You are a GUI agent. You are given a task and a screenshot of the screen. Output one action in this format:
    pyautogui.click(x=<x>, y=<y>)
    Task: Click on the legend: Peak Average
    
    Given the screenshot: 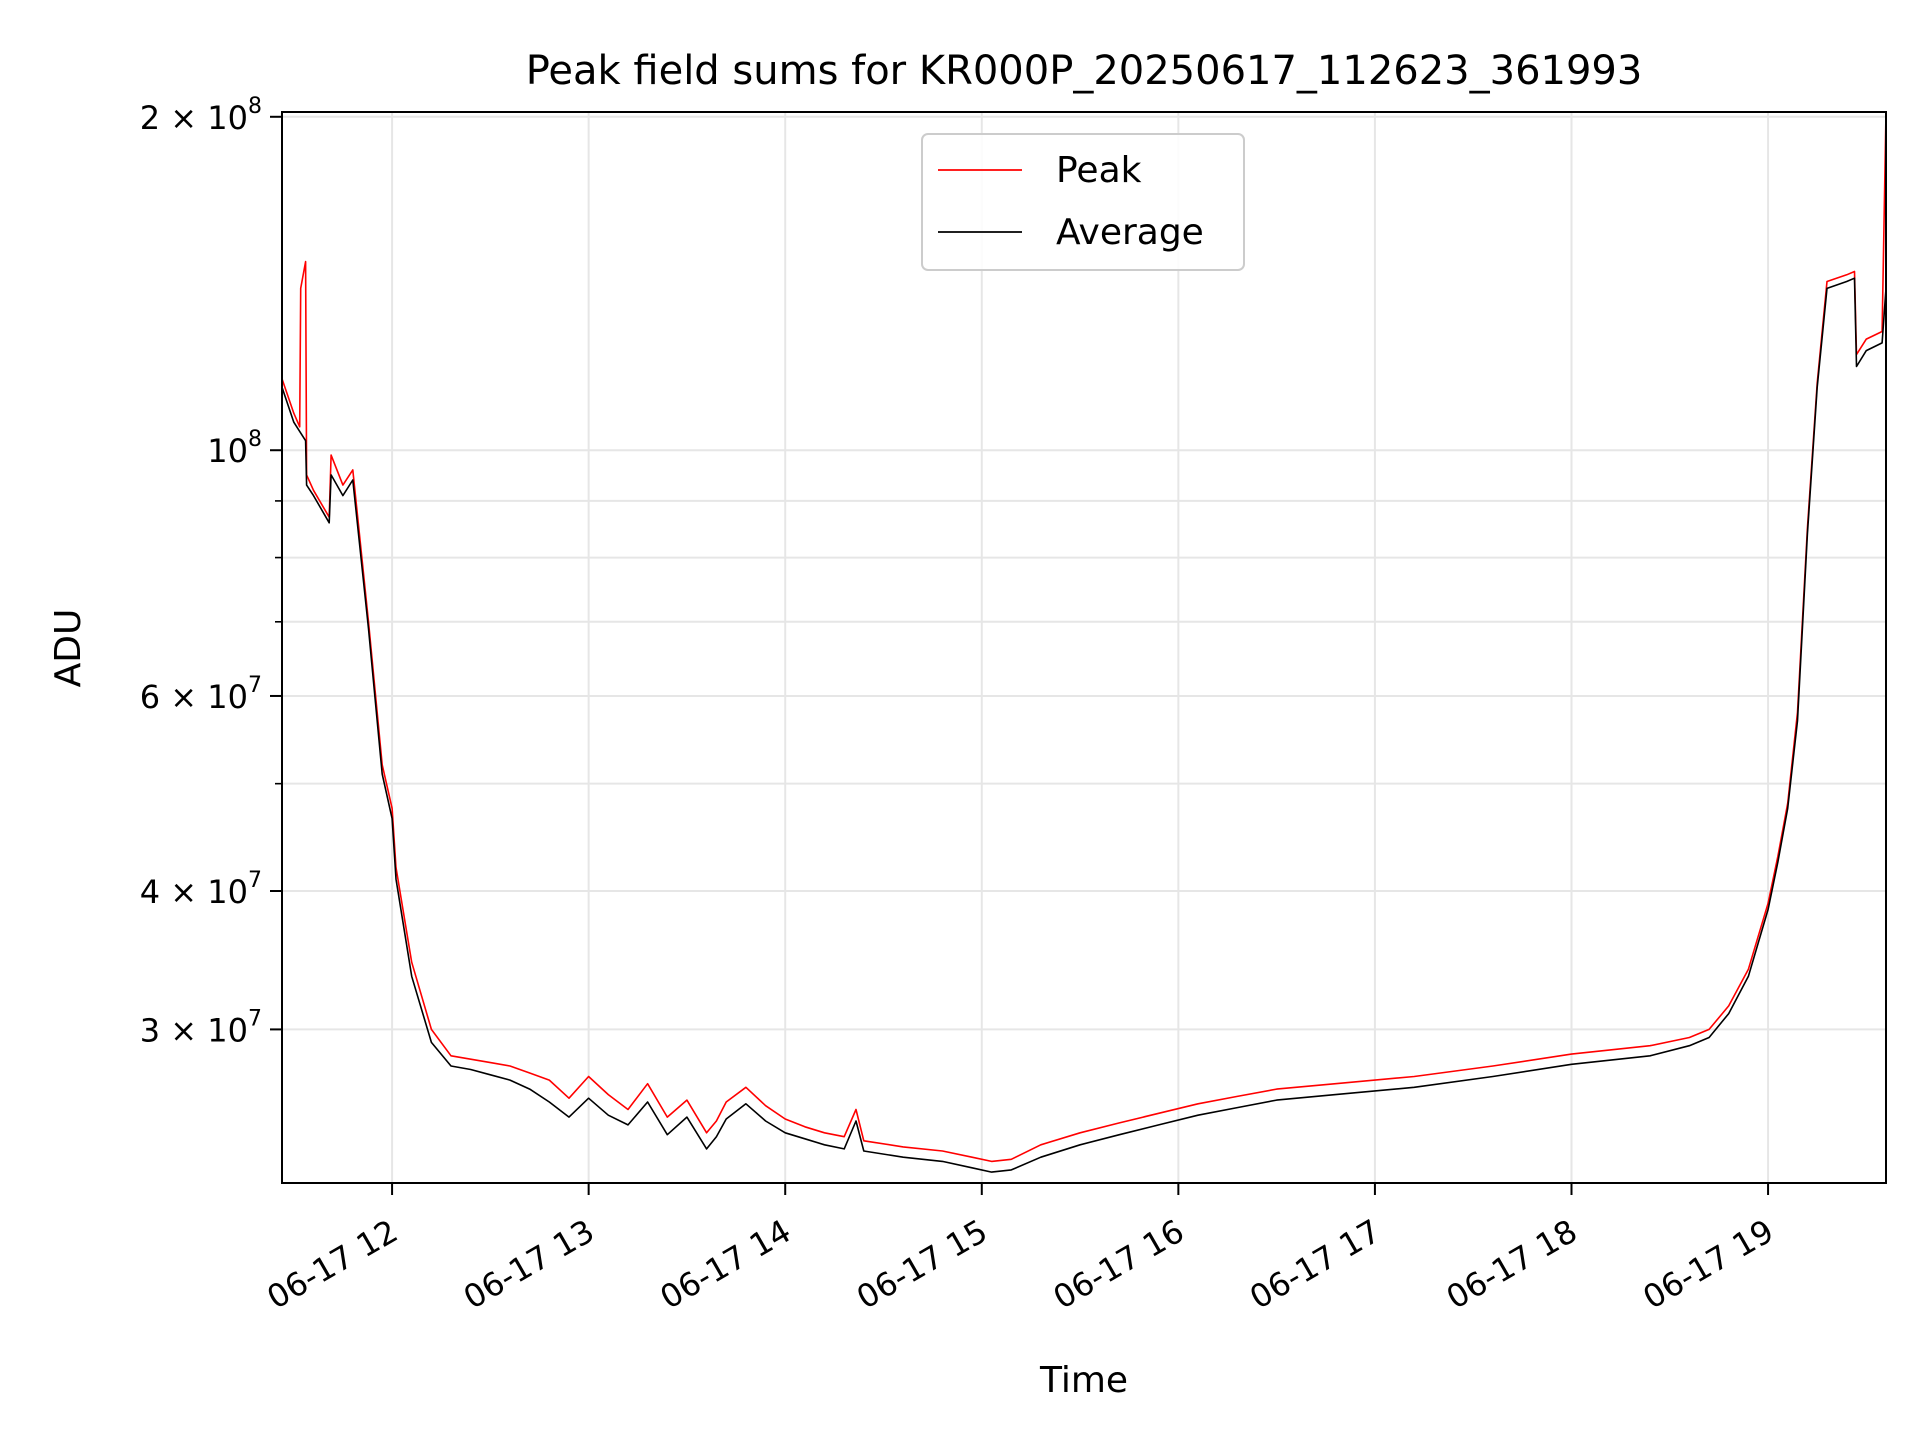 What is the action you would take?
    pyautogui.click(x=1083, y=202)
    